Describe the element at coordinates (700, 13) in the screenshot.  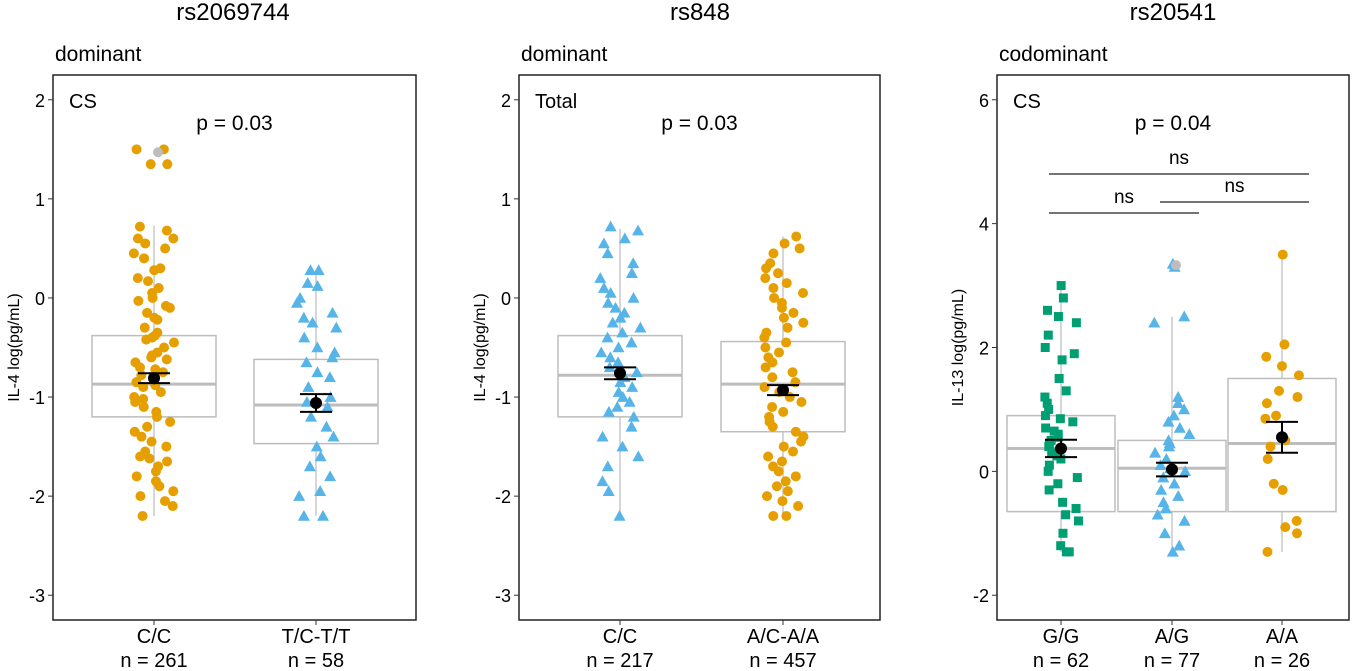
I see `chart-title: rs848` at that location.